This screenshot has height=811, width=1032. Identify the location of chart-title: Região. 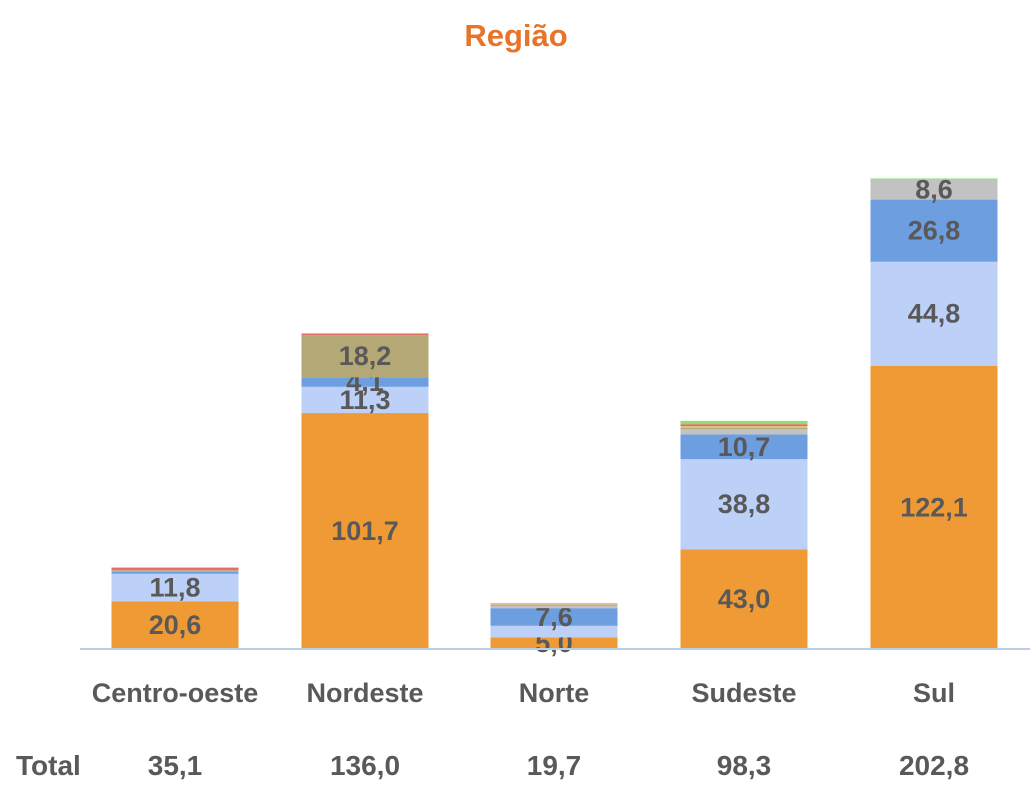
(516, 35).